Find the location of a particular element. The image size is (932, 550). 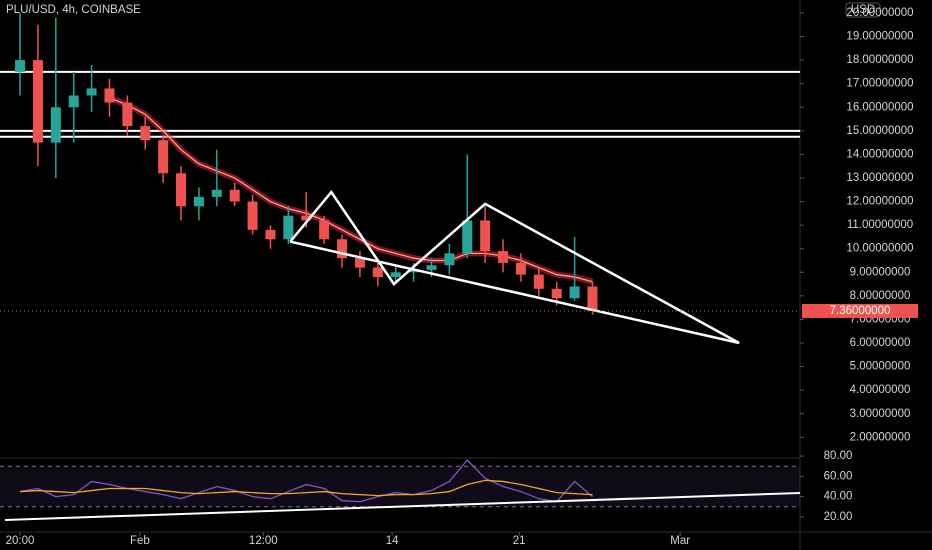

y-tick-label: 20.00000000 is located at coordinates (879, 13).